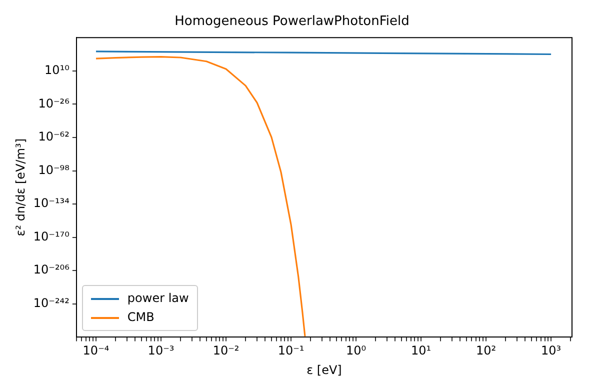 The width and height of the screenshot is (590, 390). I want to click on y-tick-label: 10⁻²⁴², so click(51, 303).